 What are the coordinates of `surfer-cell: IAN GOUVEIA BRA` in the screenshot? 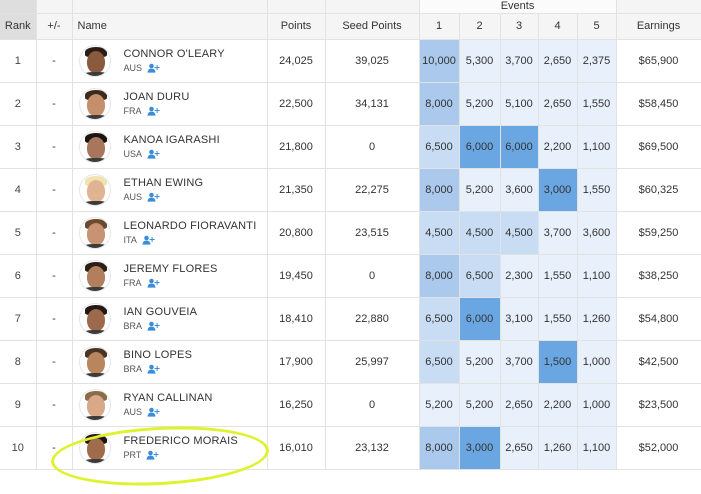 It's located at (170, 319).